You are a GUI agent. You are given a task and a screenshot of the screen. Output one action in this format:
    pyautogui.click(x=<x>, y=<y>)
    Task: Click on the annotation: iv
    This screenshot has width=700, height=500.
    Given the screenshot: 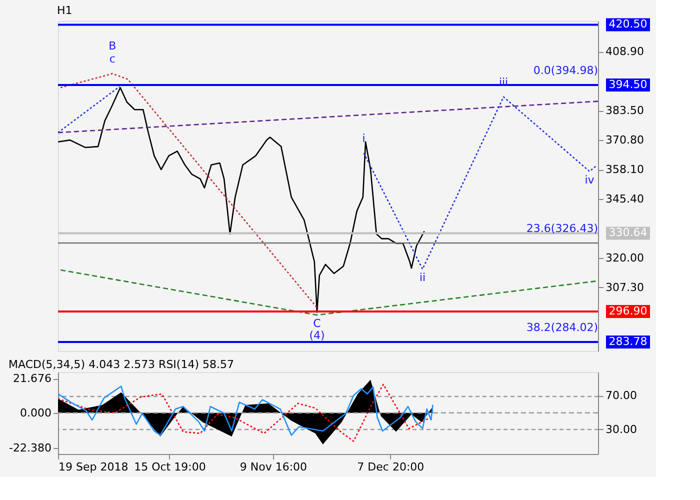 What is the action you would take?
    pyautogui.click(x=589, y=179)
    